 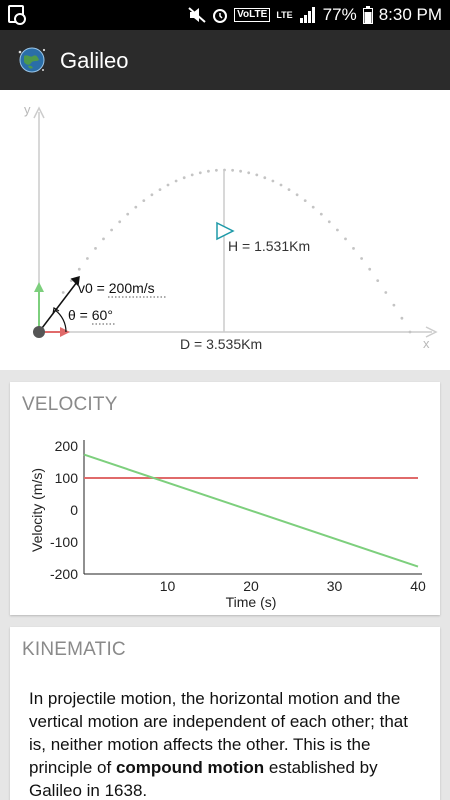 What do you see at coordinates (64, 574) in the screenshot?
I see `y-tick-label: -200` at bounding box center [64, 574].